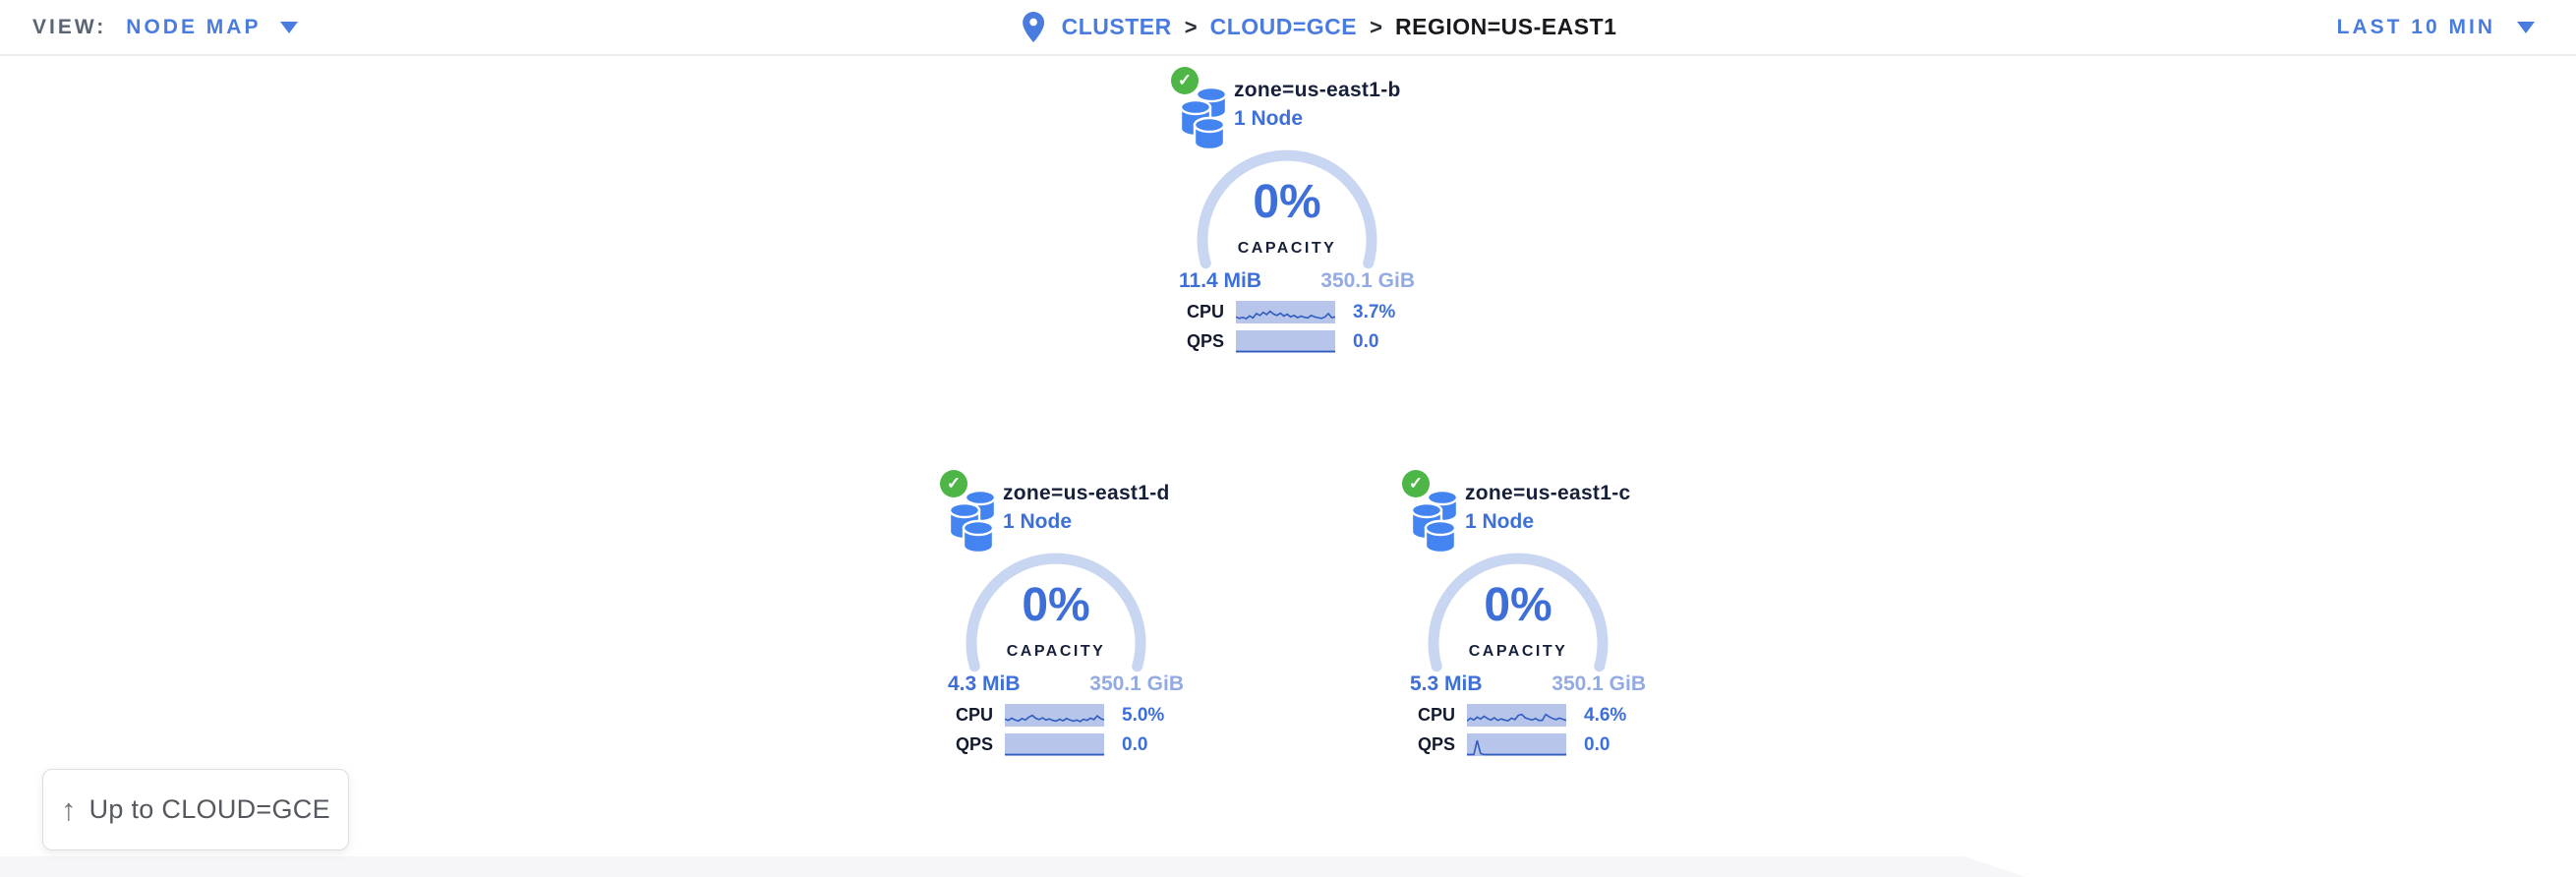 This screenshot has height=877, width=2576. I want to click on arrow-up-icon: ↑, so click(69, 809).